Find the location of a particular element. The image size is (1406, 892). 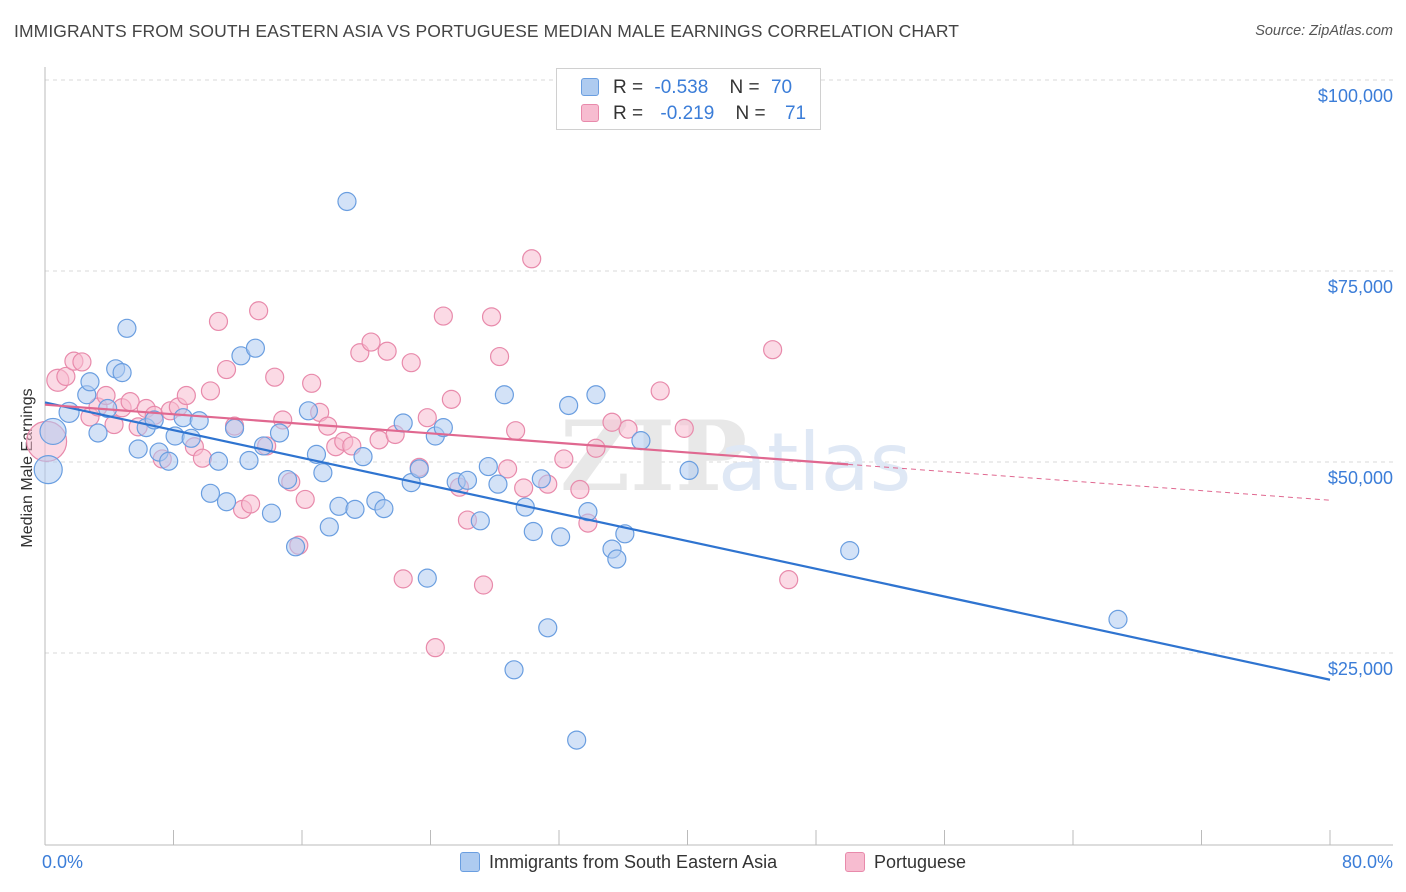

portuguese-trend-line-extension is located at coordinates (1089, 482).